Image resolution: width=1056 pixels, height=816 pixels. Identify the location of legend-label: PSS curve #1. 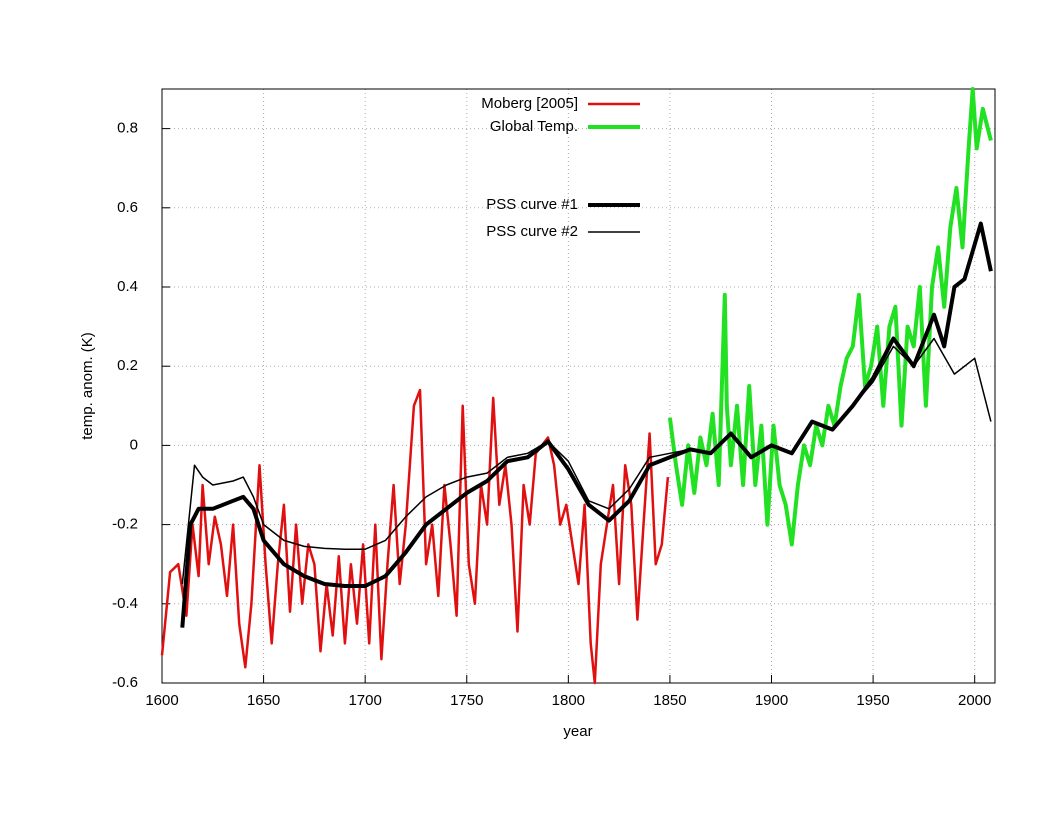
(532, 204).